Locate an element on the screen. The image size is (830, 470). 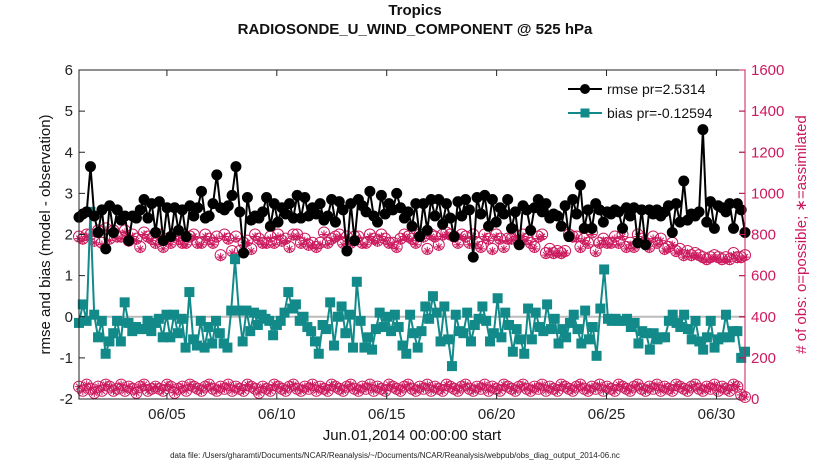
obs-low-series is located at coordinates (412, 390).